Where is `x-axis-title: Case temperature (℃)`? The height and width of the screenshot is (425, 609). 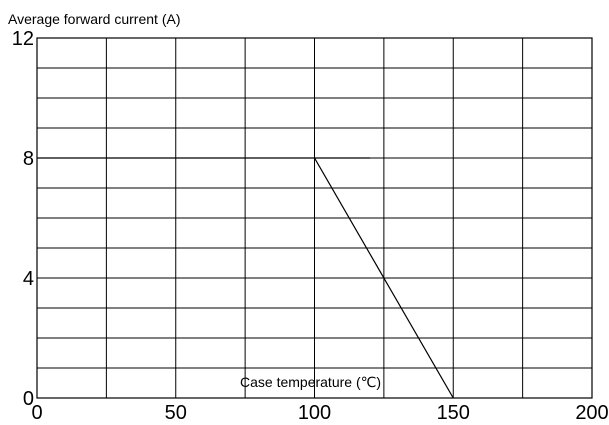 x-axis-title: Case temperature (℃) is located at coordinates (310, 382).